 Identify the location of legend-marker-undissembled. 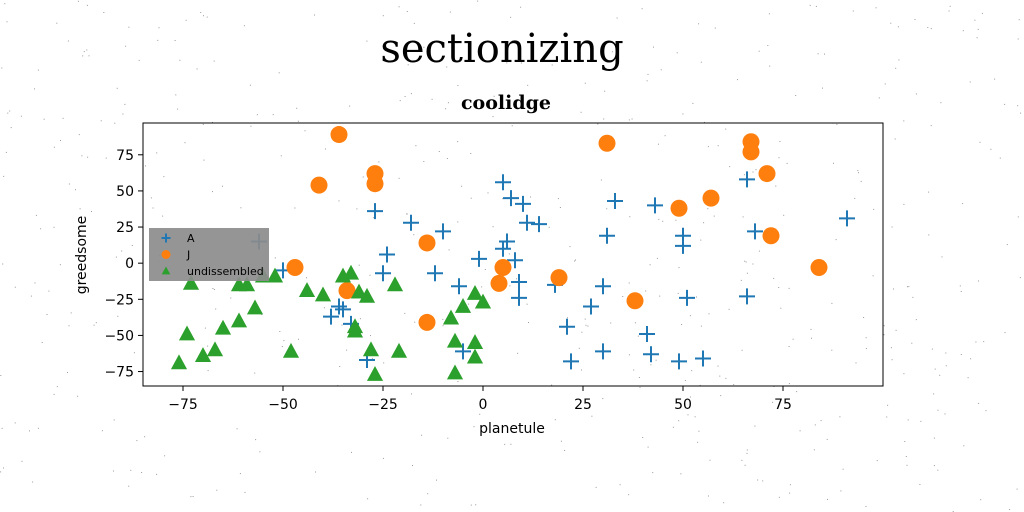
(166, 270).